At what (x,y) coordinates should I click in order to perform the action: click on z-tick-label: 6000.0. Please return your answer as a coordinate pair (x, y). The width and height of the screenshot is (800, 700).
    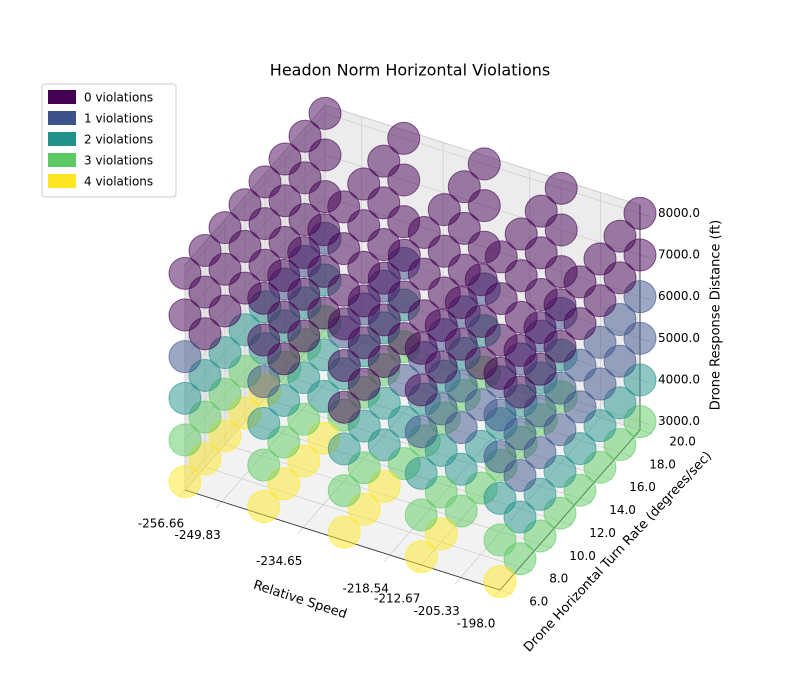
    Looking at the image, I should click on (679, 296).